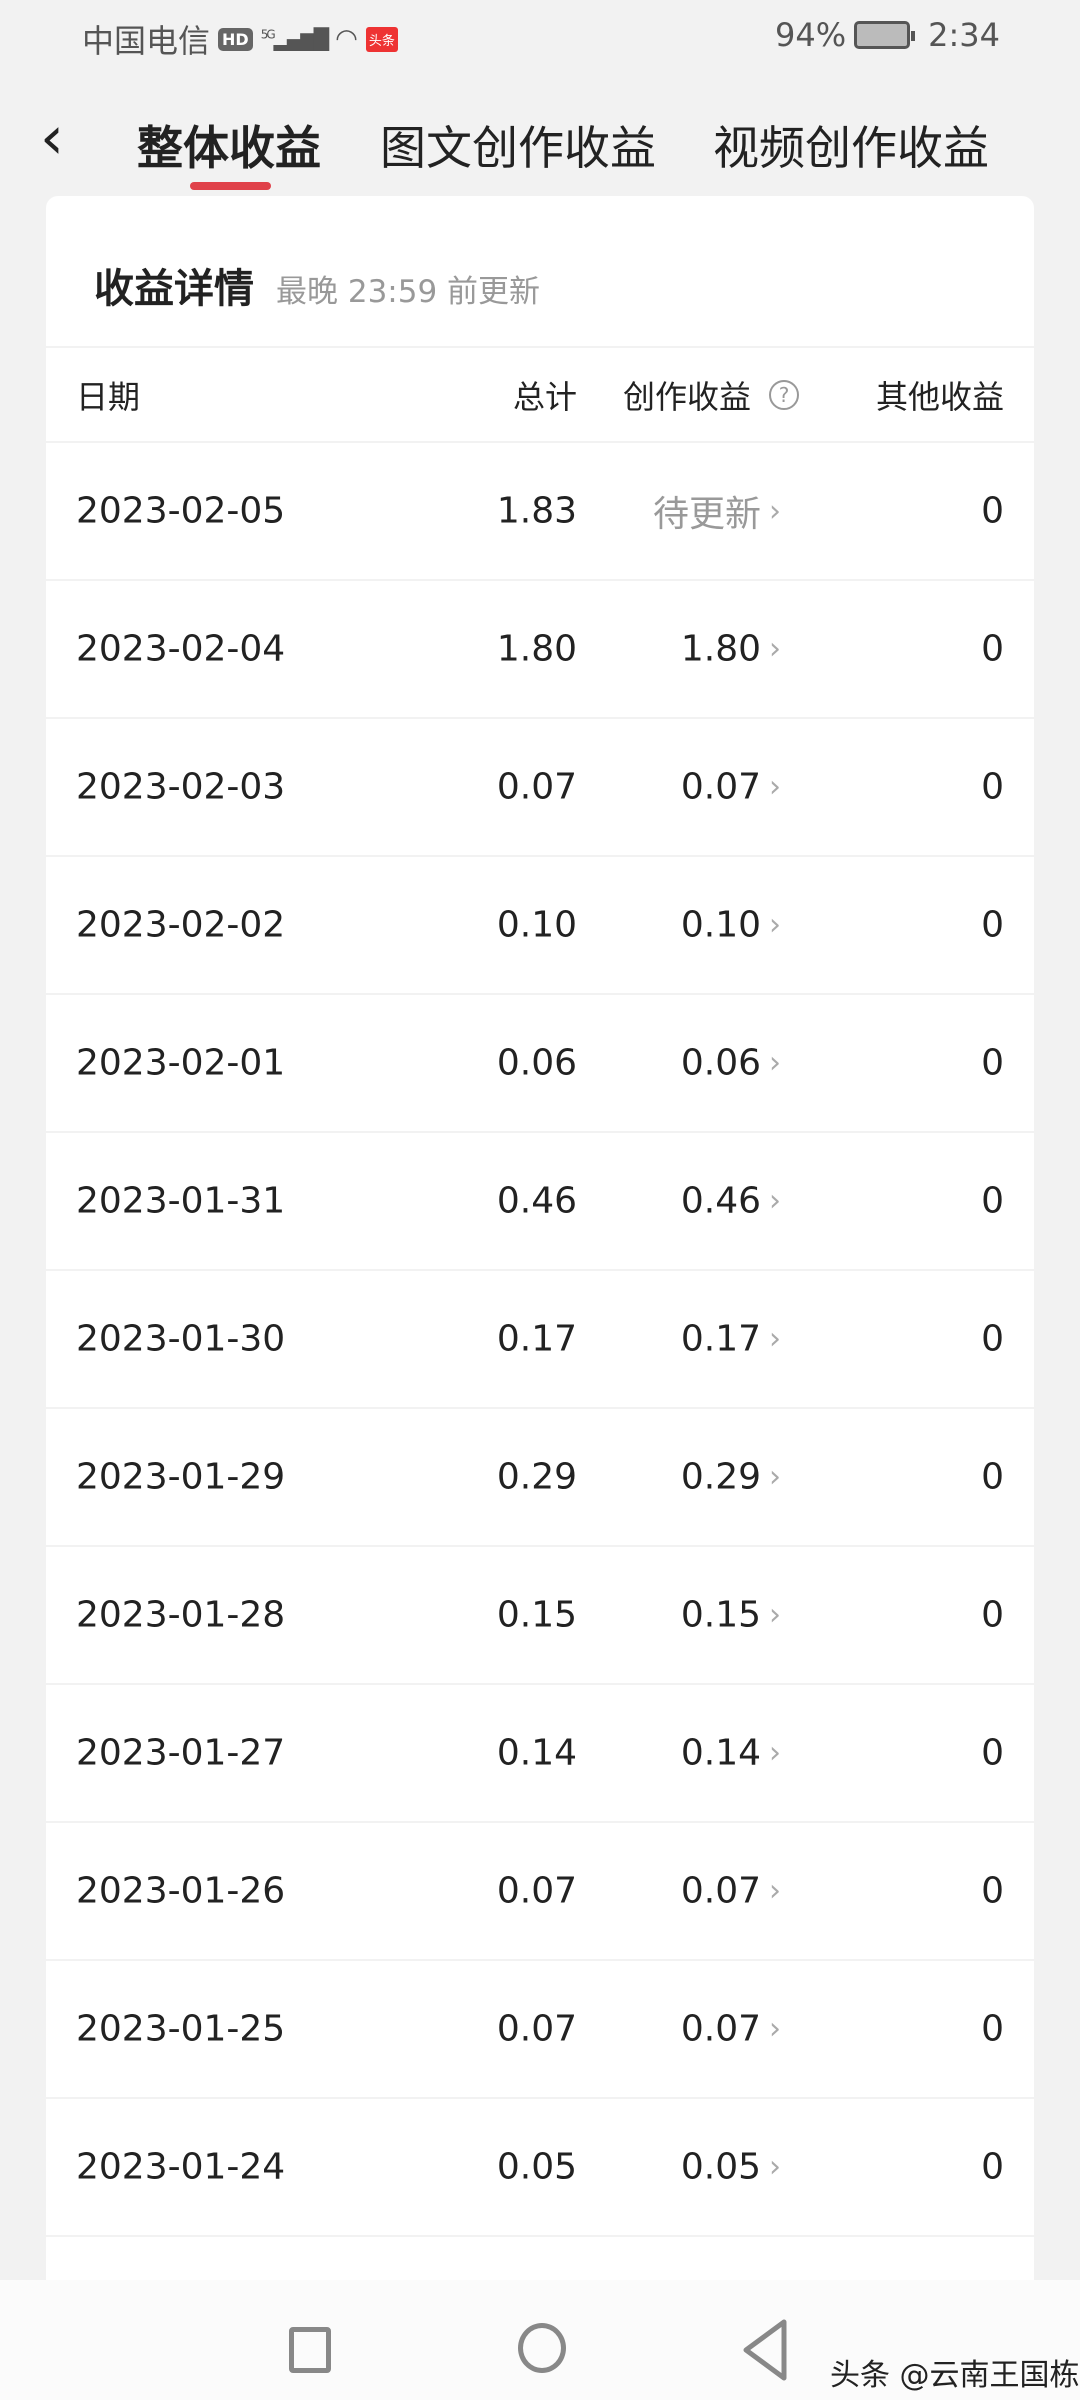 Image resolution: width=1080 pixels, height=2400 pixels. Describe the element at coordinates (108, 396) in the screenshot. I see `header-date: 日期` at that location.